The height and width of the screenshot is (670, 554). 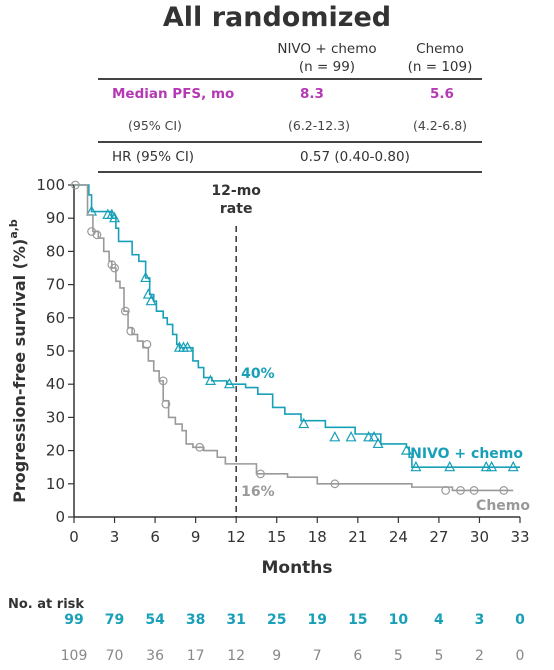 I want to click on hr-value: 0.57 (0.40-0.80), so click(x=355, y=157).